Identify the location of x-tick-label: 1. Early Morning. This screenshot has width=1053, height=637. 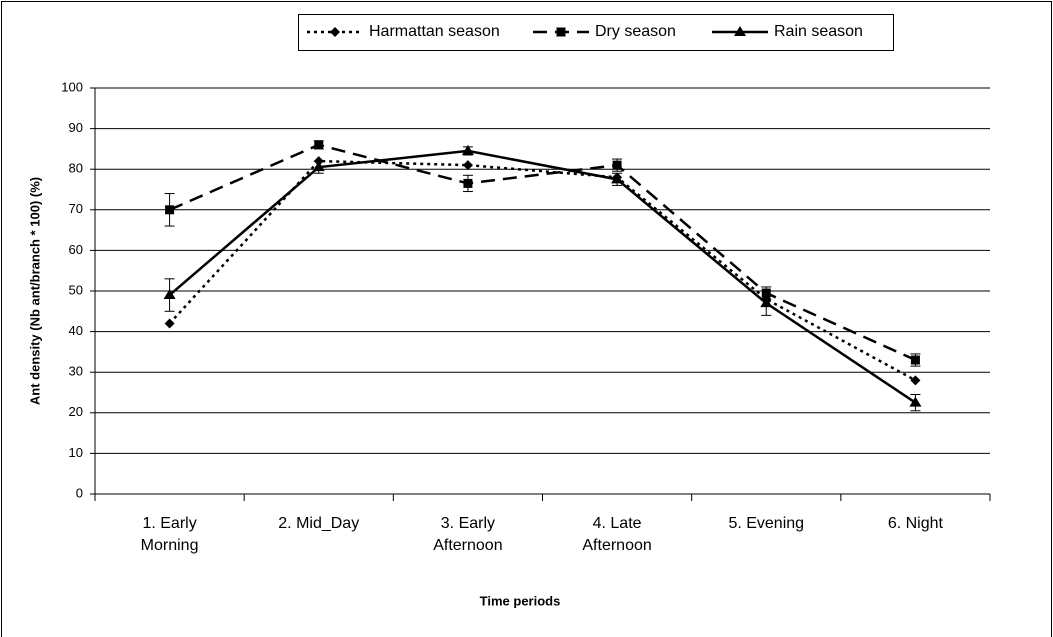
(169, 534).